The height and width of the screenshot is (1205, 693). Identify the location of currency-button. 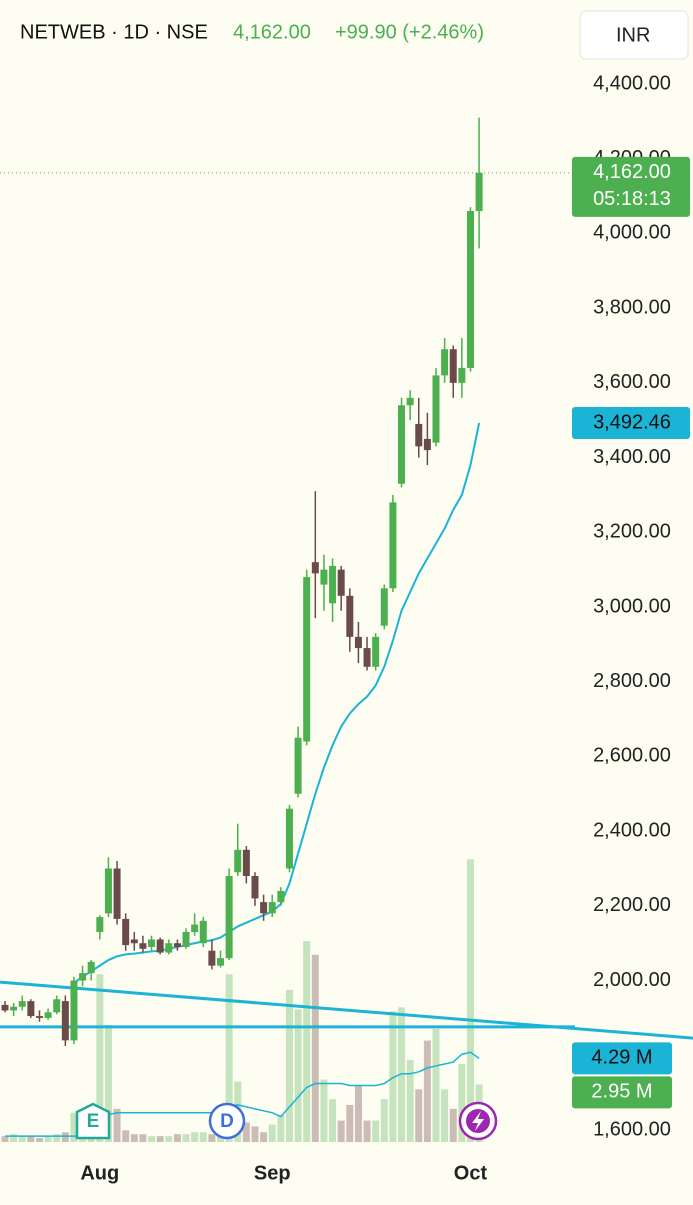
(634, 35).